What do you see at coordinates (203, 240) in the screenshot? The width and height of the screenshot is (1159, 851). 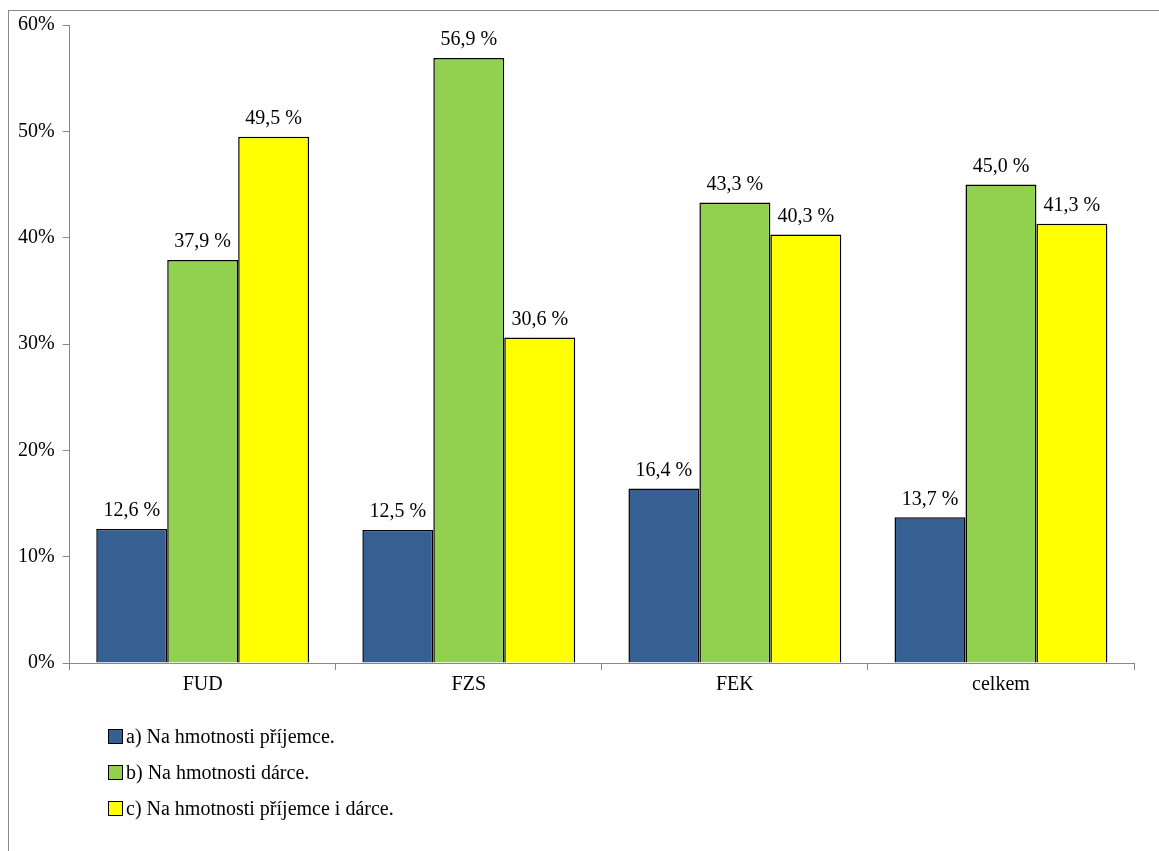 I see `data-label: 37,9 %` at bounding box center [203, 240].